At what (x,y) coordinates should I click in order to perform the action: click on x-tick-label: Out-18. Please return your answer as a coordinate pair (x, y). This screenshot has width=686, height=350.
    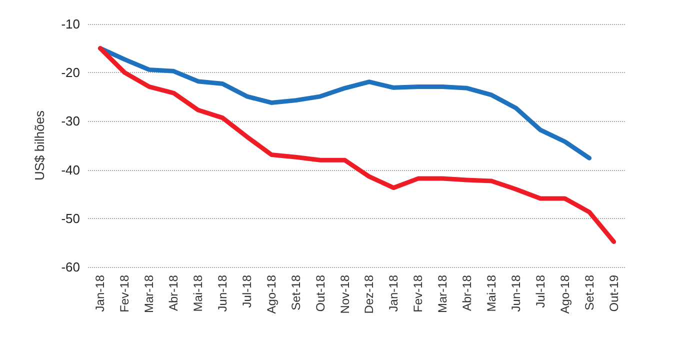
    Looking at the image, I should click on (320, 293).